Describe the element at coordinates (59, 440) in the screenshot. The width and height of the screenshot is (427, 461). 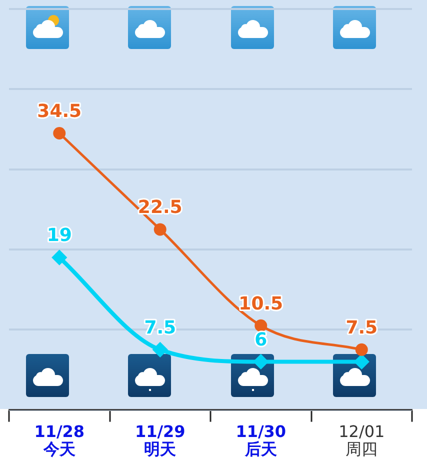
I see `x-tick-label: 11/28 今天` at that location.